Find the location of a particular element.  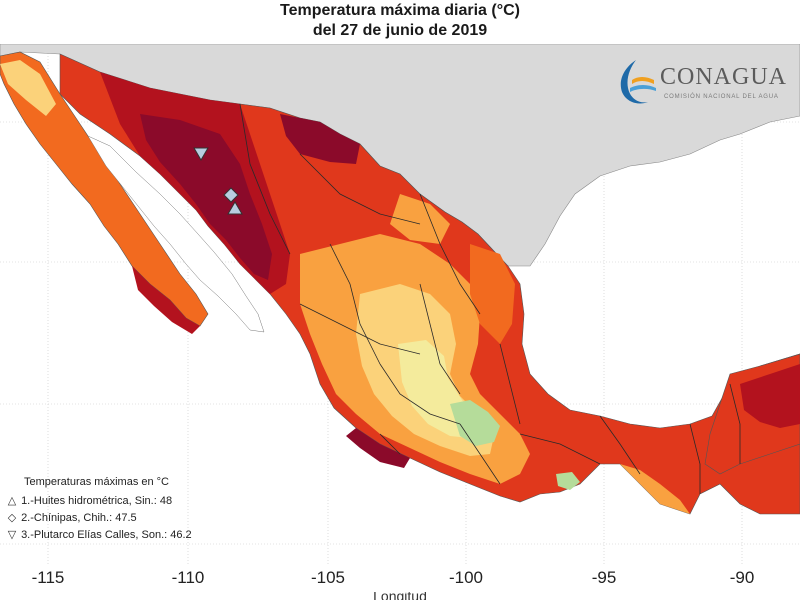

central-highlands-coolest is located at coordinates (475, 423).